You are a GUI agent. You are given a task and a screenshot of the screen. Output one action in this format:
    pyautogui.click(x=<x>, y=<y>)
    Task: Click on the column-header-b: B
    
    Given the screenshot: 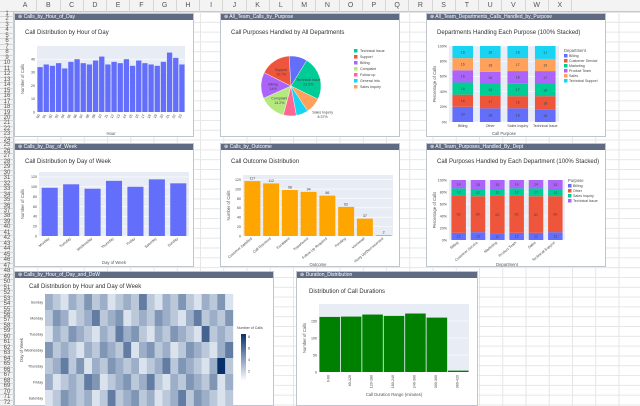 What is the action you would take?
    pyautogui.click(x=49, y=6)
    